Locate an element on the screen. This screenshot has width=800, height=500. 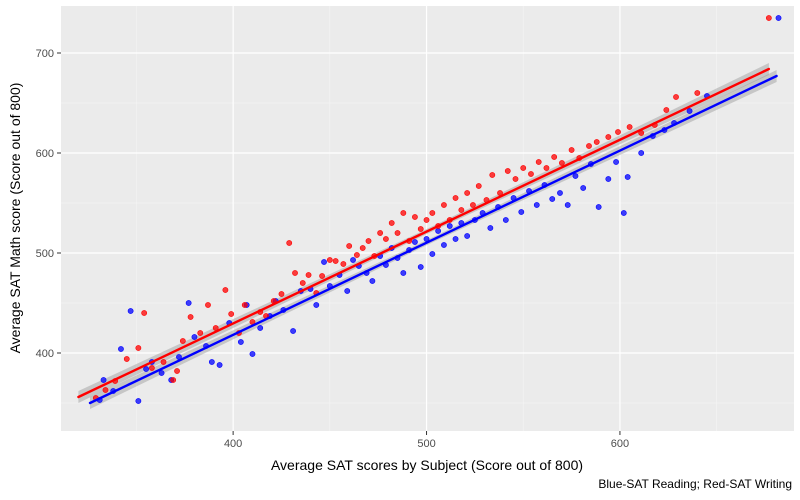
y-tick-label: 600 is located at coordinates (45, 154).